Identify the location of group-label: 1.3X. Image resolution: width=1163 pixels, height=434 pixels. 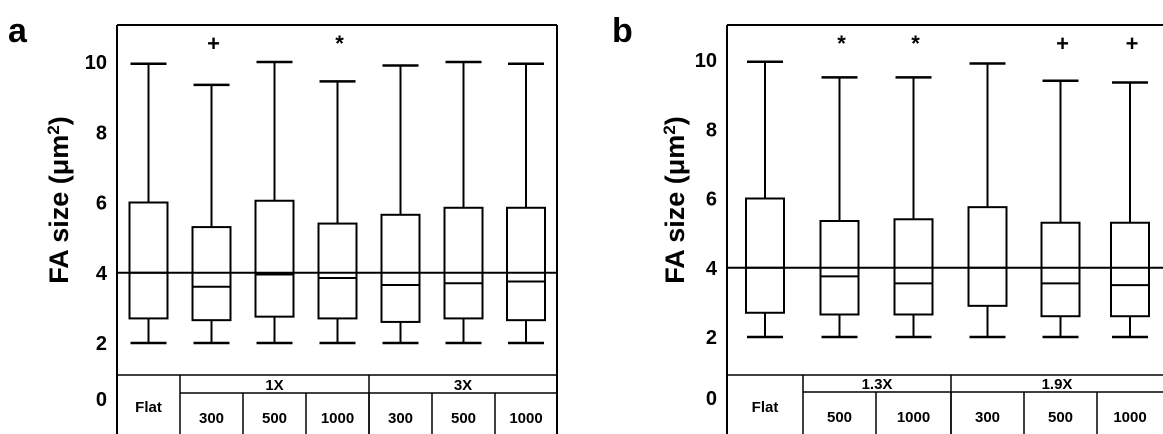
(877, 384).